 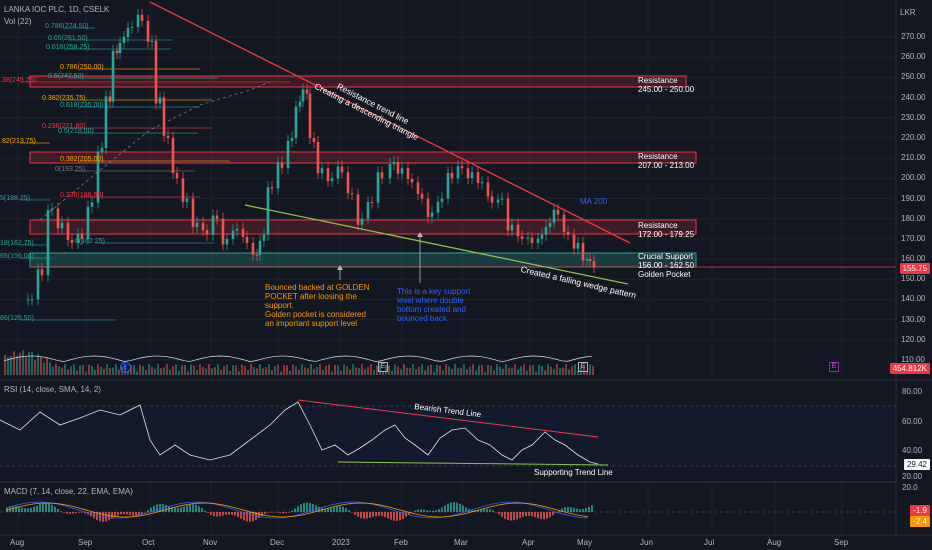 What do you see at coordinates (210, 542) in the screenshot?
I see `time-tick: Nov` at bounding box center [210, 542].